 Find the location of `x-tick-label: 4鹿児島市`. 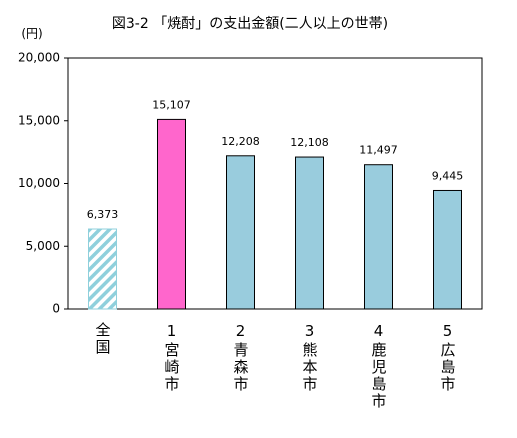

x-tick-label: 4鹿児島市 is located at coordinates (379, 366).